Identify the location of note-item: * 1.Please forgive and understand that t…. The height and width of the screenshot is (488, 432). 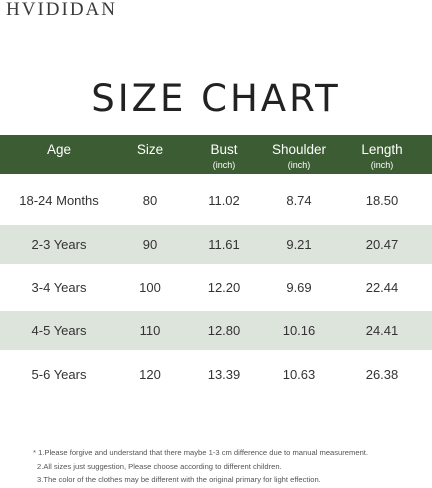
(201, 452).